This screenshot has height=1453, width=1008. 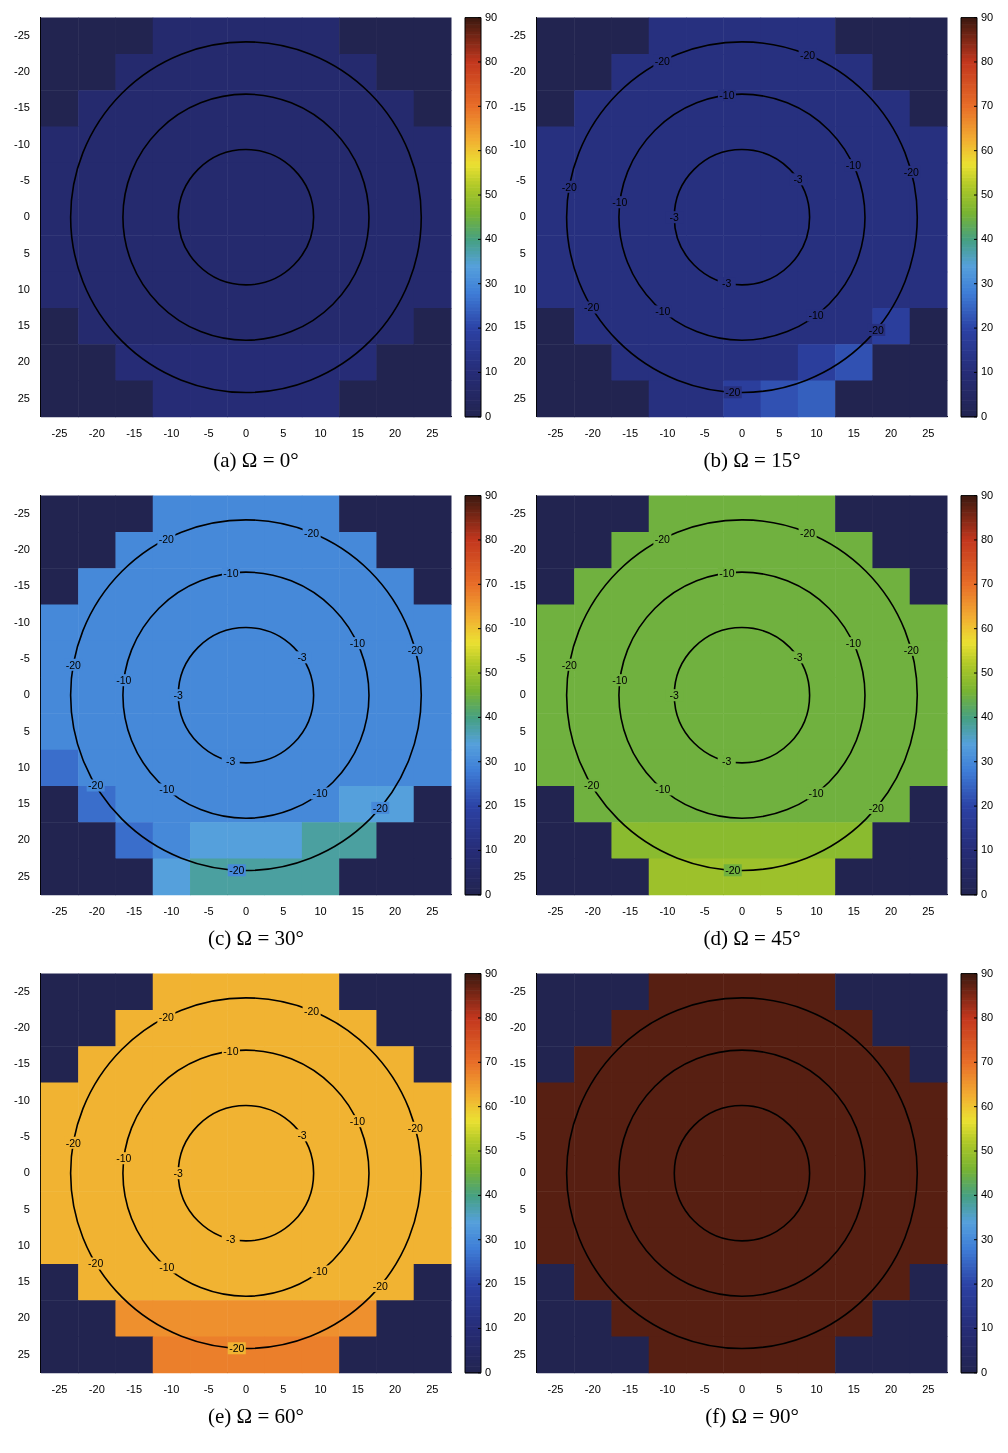 What do you see at coordinates (752, 1416) in the screenshot?
I see `text: (f) Ω = 90°` at bounding box center [752, 1416].